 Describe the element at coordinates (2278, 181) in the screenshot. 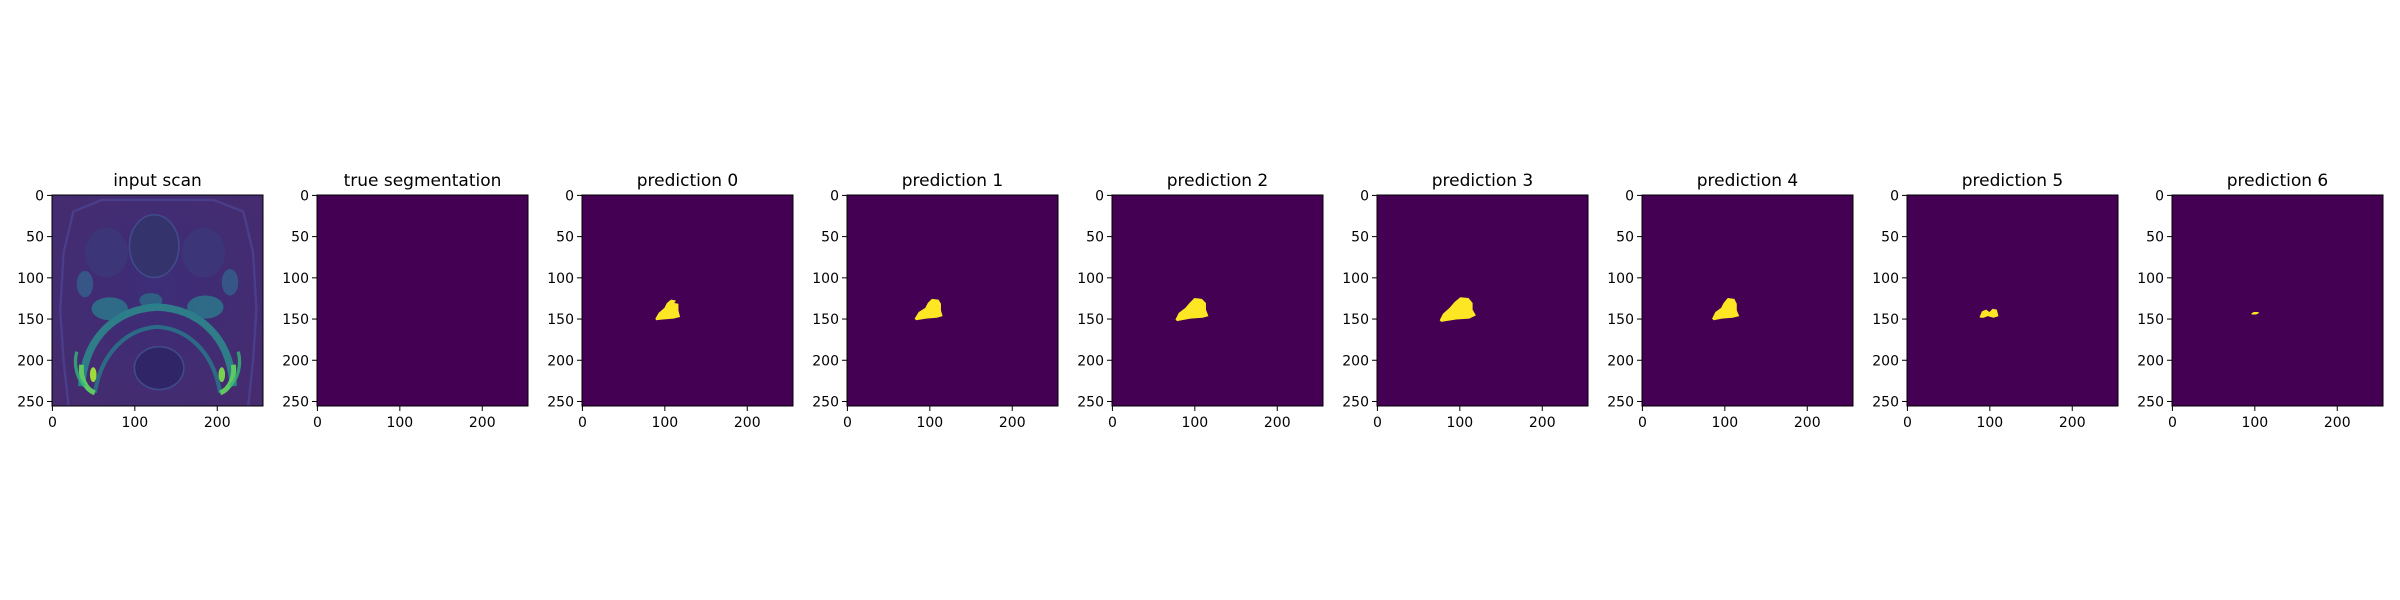

I see `panel-title: prediction 6` at that location.